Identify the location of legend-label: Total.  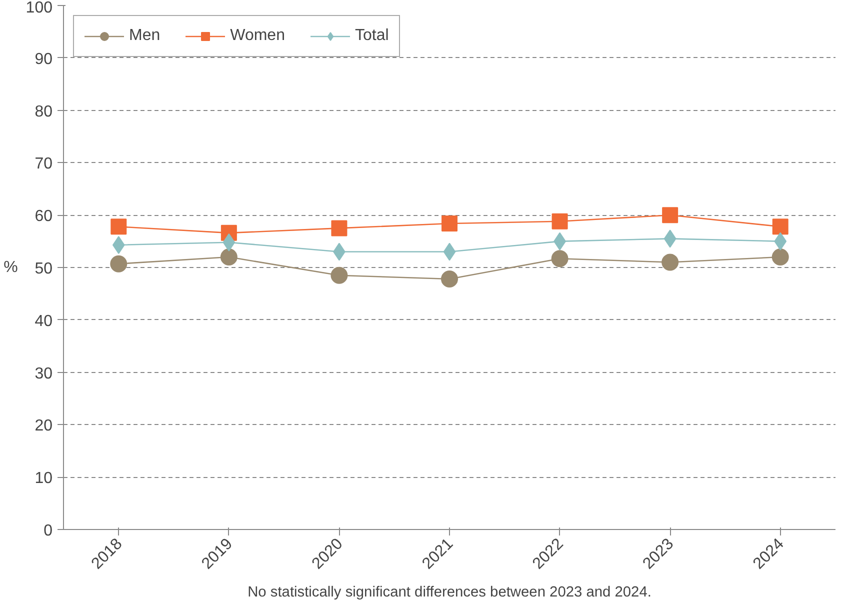
(371, 36).